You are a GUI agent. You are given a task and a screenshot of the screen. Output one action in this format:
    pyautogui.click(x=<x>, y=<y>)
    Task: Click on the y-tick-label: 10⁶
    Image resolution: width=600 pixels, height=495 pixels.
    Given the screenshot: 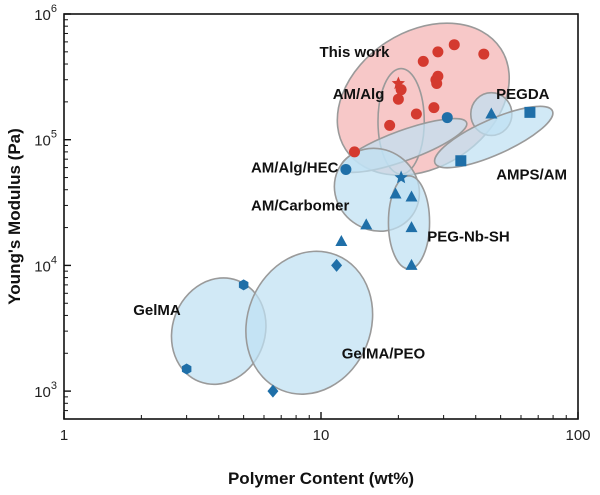 What is the action you would take?
    pyautogui.click(x=45, y=13)
    